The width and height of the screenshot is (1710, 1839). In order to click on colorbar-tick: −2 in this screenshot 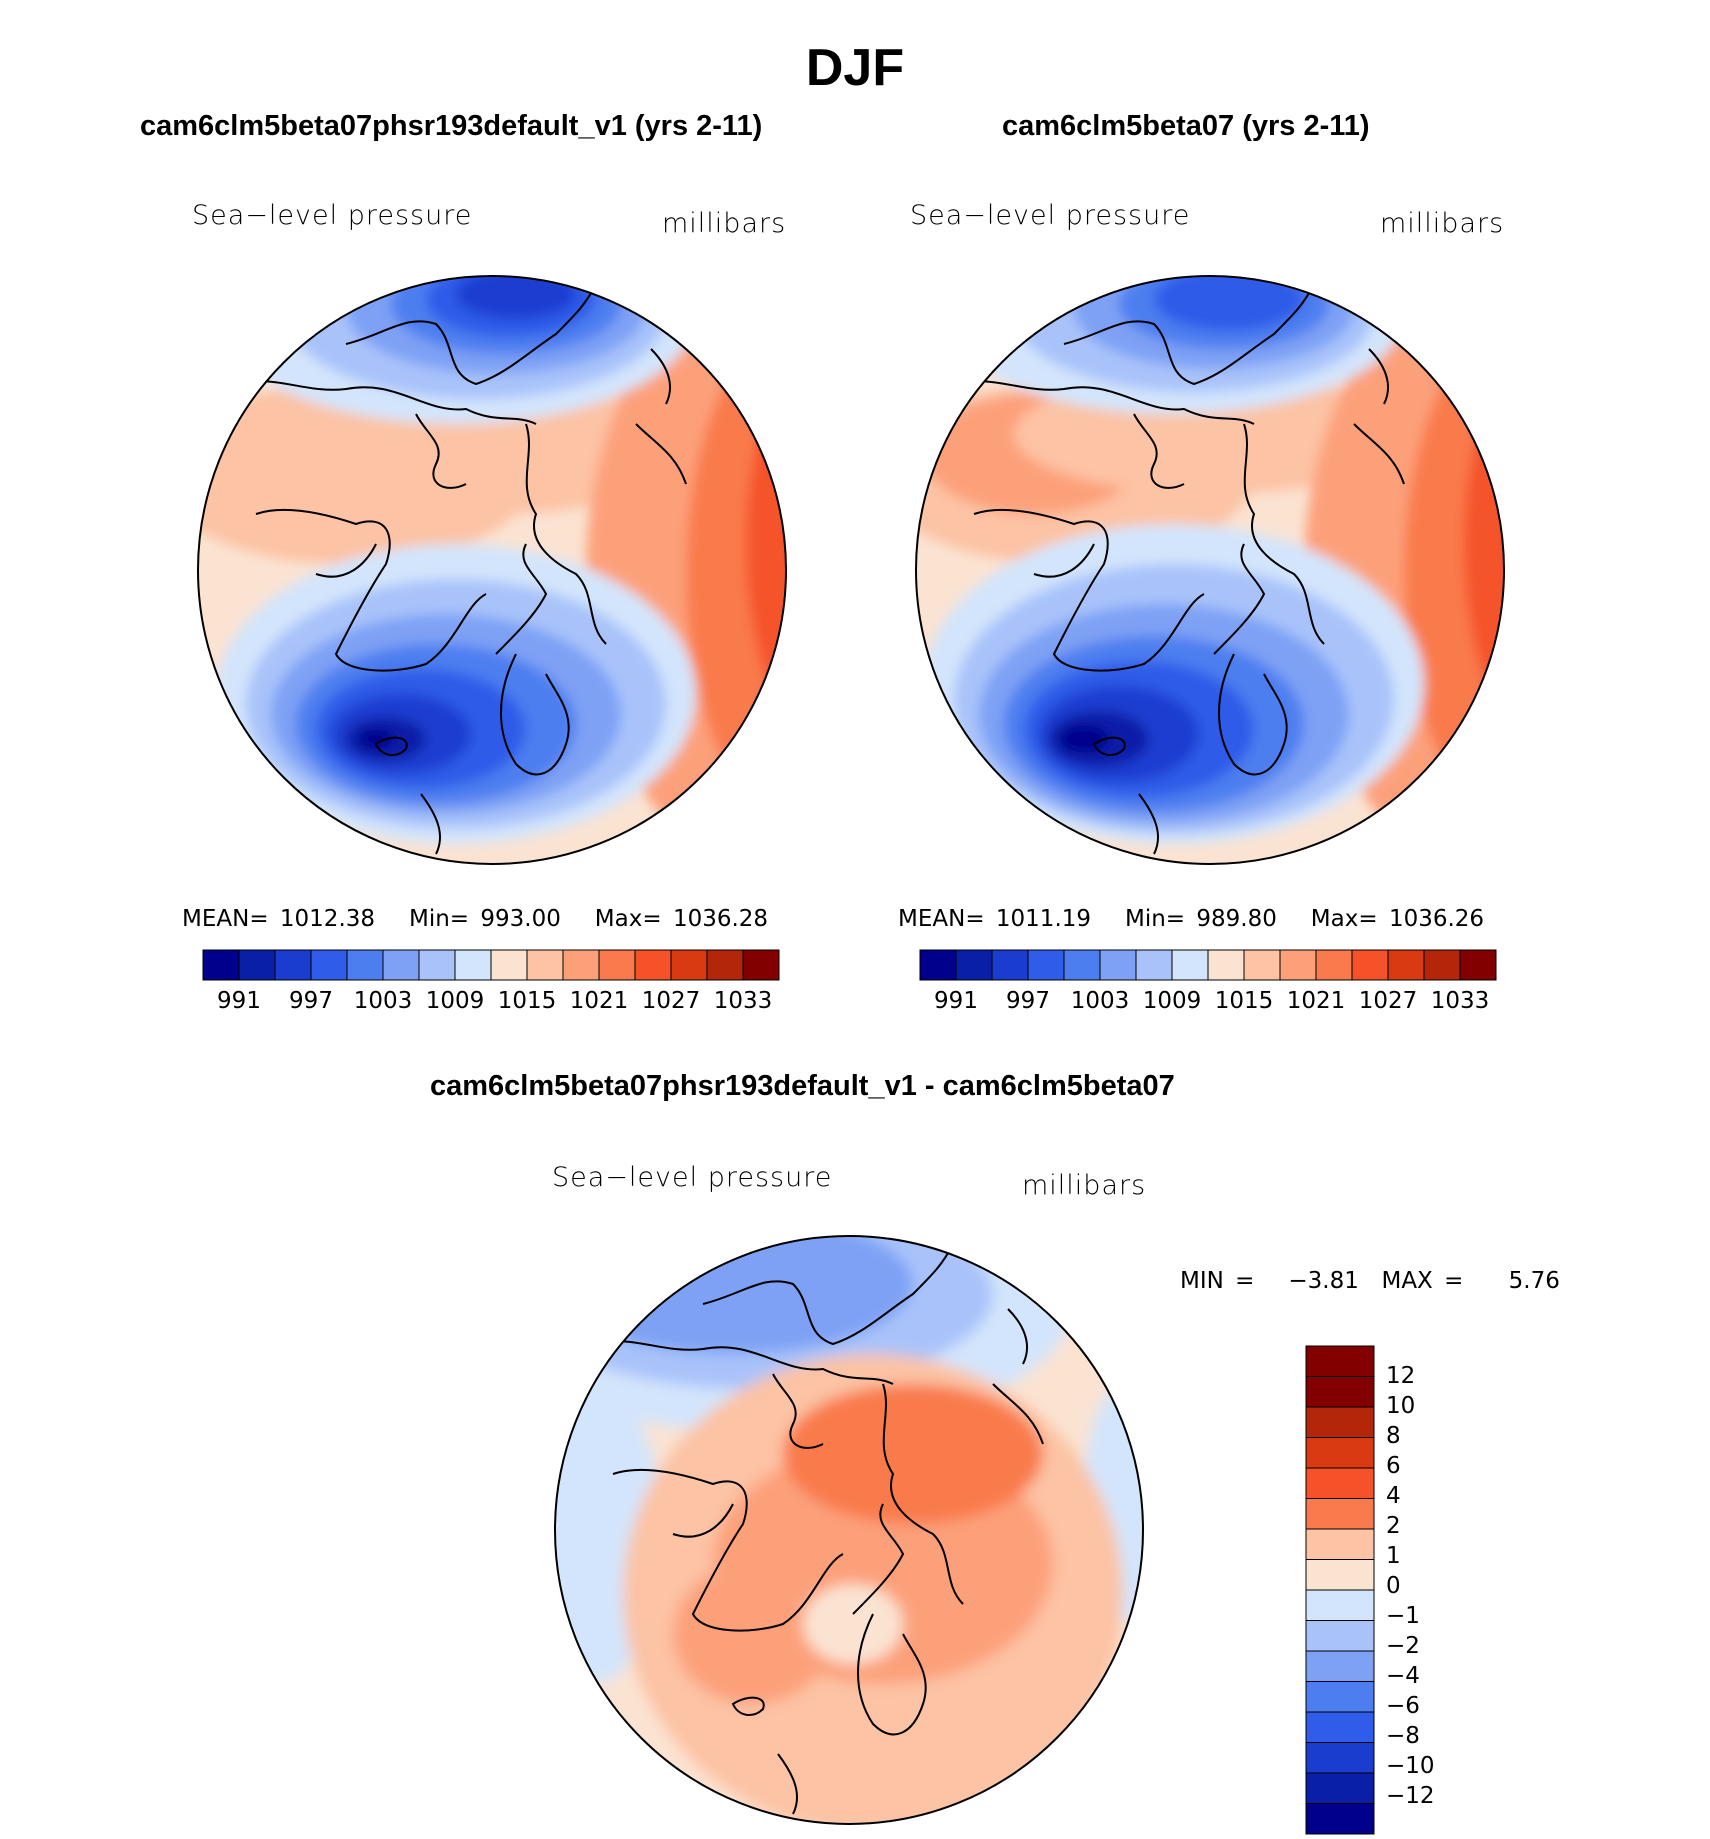, I will do `click(1403, 1646)`.